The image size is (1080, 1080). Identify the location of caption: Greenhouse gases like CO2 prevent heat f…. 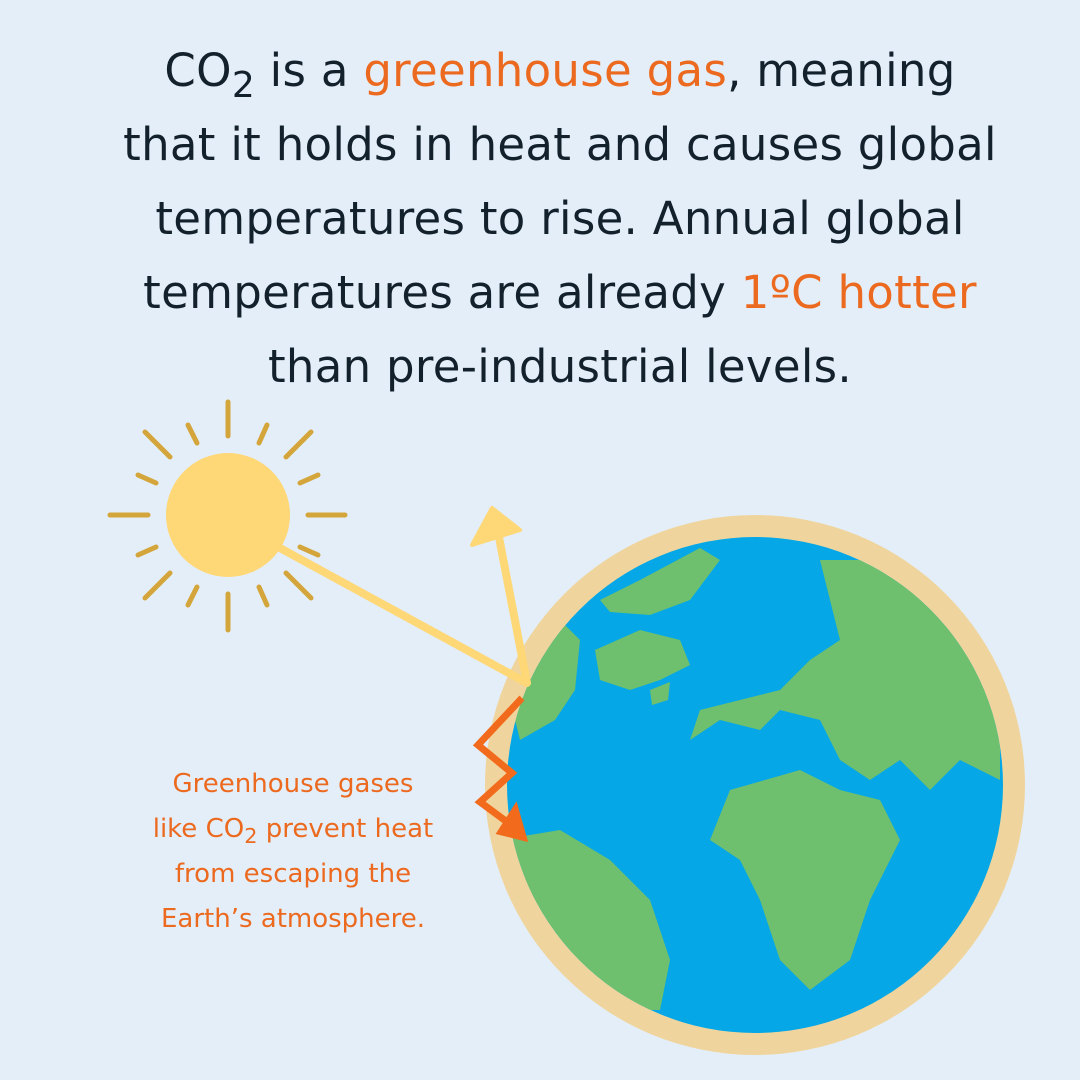
(293, 852).